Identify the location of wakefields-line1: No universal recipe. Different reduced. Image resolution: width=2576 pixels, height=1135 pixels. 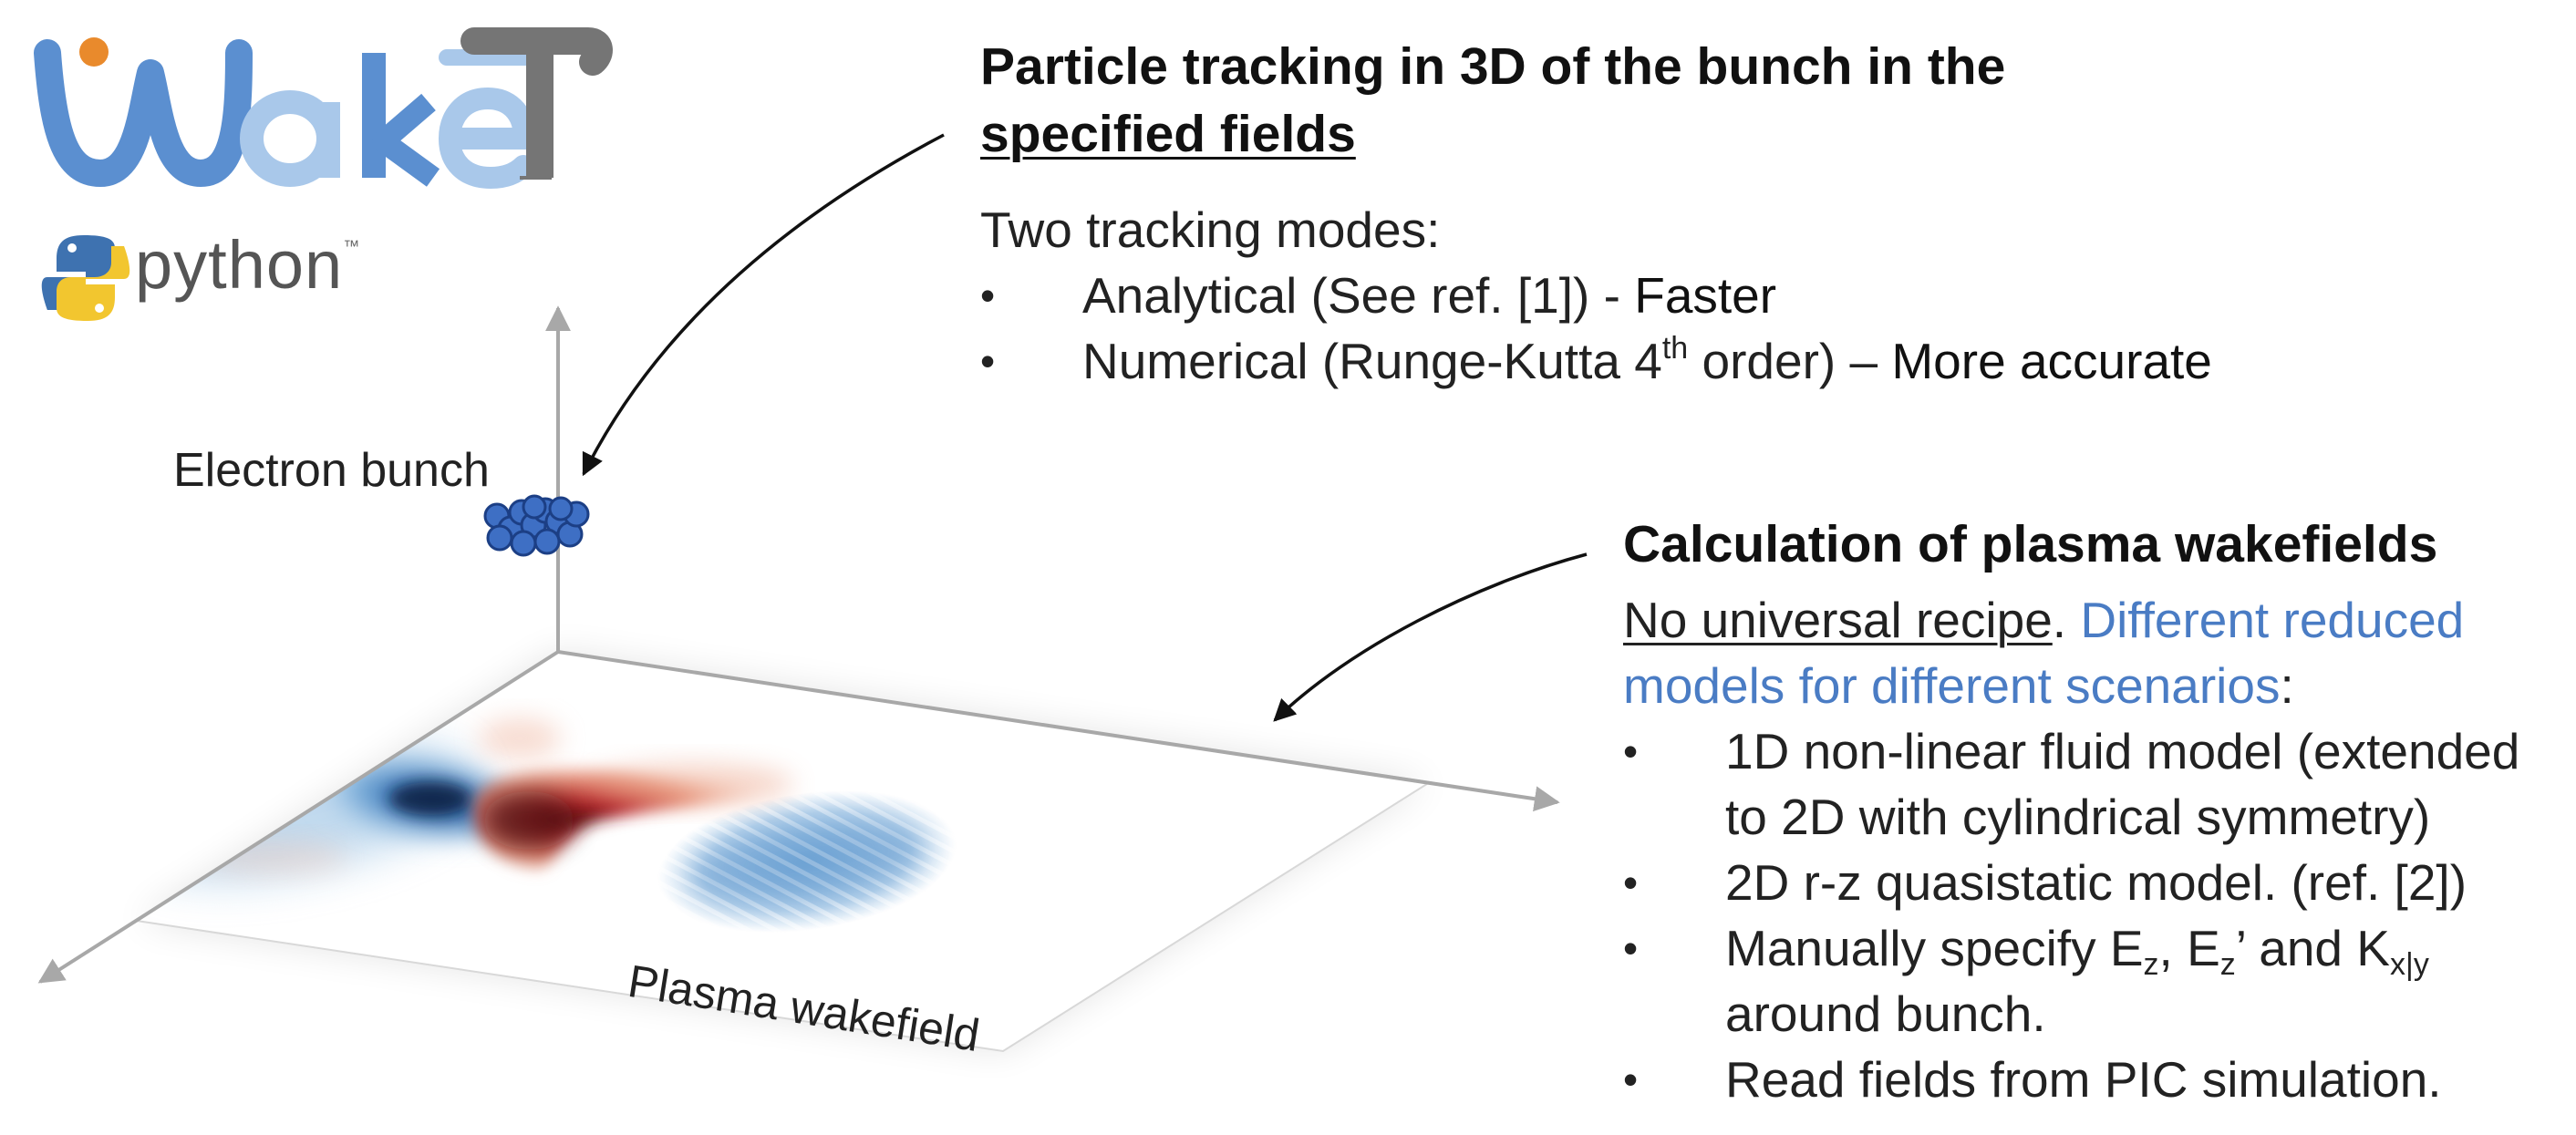
(2044, 620).